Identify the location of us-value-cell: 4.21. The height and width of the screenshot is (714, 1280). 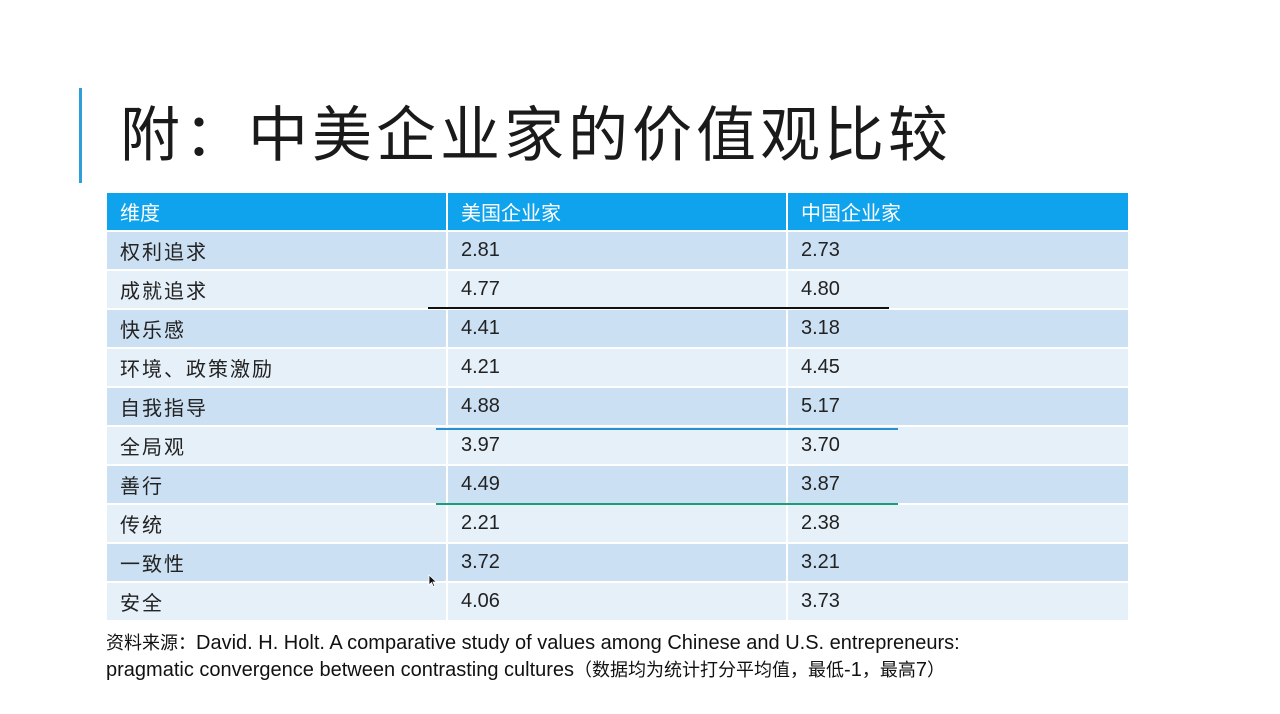
(617, 368).